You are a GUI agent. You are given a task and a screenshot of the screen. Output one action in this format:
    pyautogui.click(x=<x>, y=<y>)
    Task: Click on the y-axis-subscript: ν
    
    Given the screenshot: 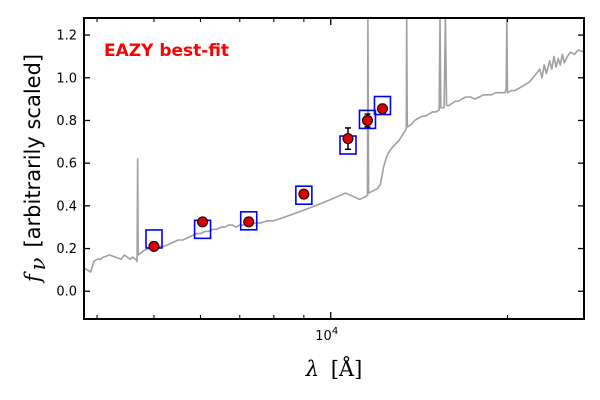 What is the action you would take?
    pyautogui.click(x=38, y=263)
    